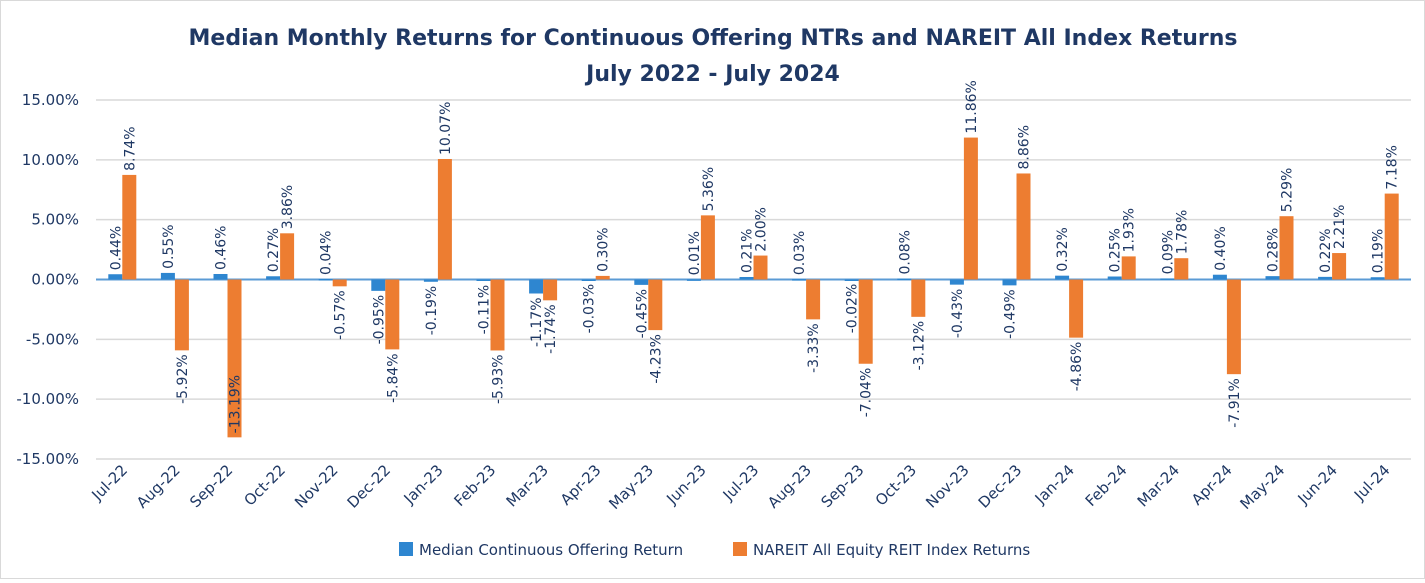 The height and width of the screenshot is (583, 1425). Describe the element at coordinates (604, 249) in the screenshot. I see `data-label: 0.30%` at that location.